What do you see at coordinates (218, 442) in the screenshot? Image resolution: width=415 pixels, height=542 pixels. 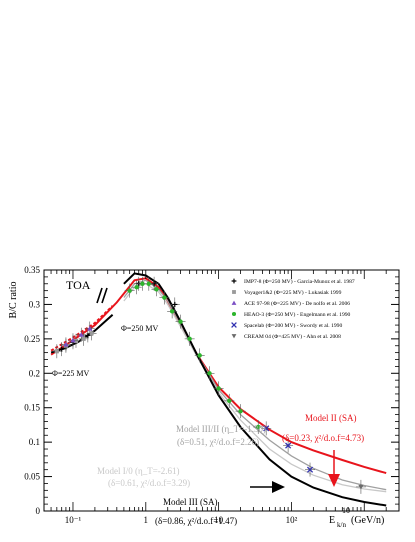 I see `model-iii-ii-label-2: (δ=0.51, χ²/d.o.f=2.26)` at bounding box center [218, 442].